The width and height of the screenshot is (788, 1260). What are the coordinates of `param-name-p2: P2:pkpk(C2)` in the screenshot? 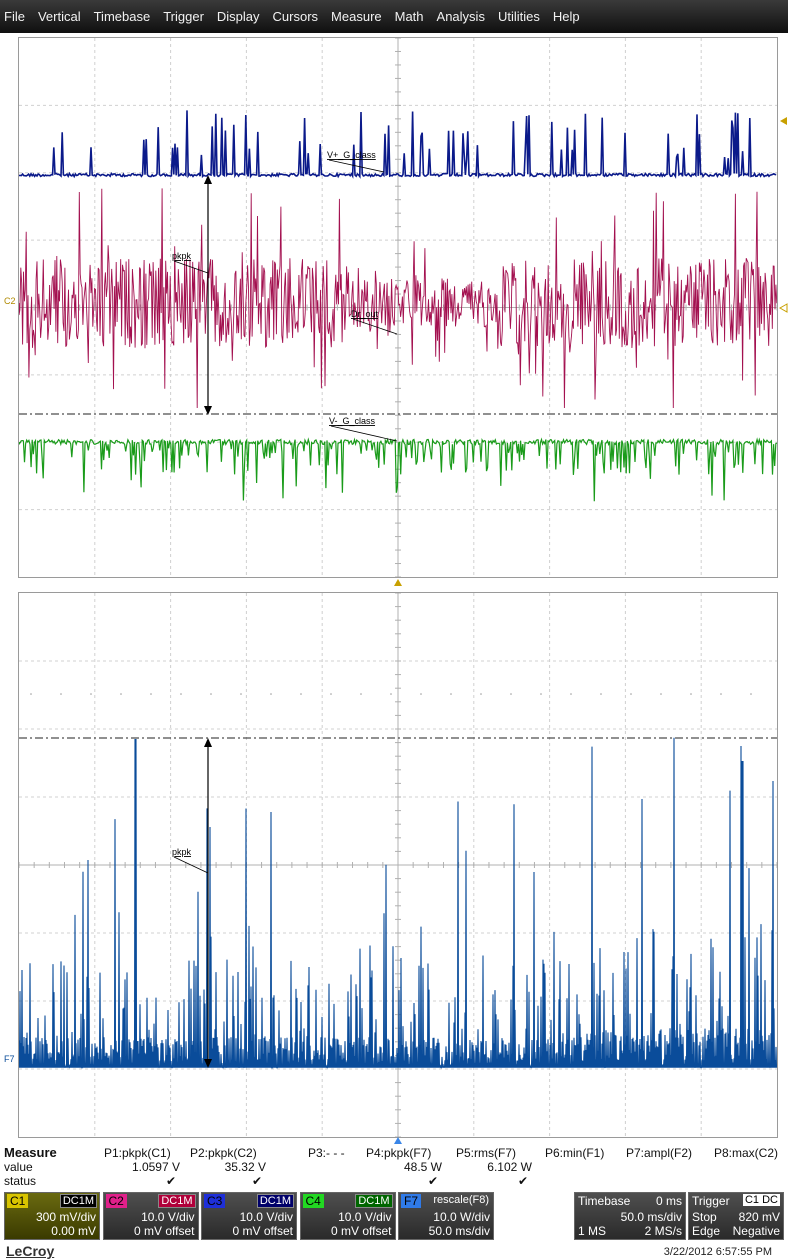 It's located at (223, 1153).